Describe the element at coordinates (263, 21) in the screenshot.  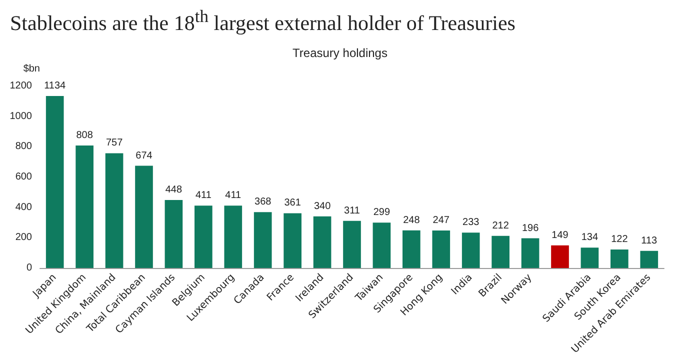
I see `chart-title: Stablecoins are the 18$^{th}$ largest external holder of Treasuries` at that location.